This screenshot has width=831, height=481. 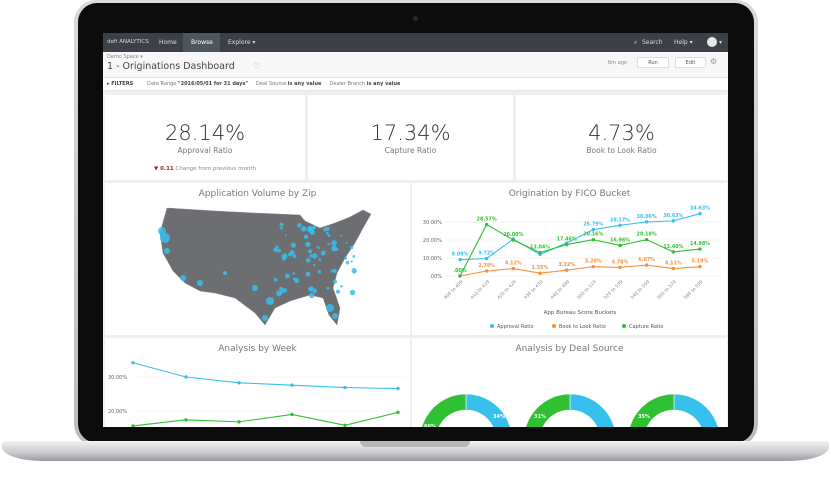 What do you see at coordinates (721, 42) in the screenshot?
I see `chevron-down-icon: ▾` at bounding box center [721, 42].